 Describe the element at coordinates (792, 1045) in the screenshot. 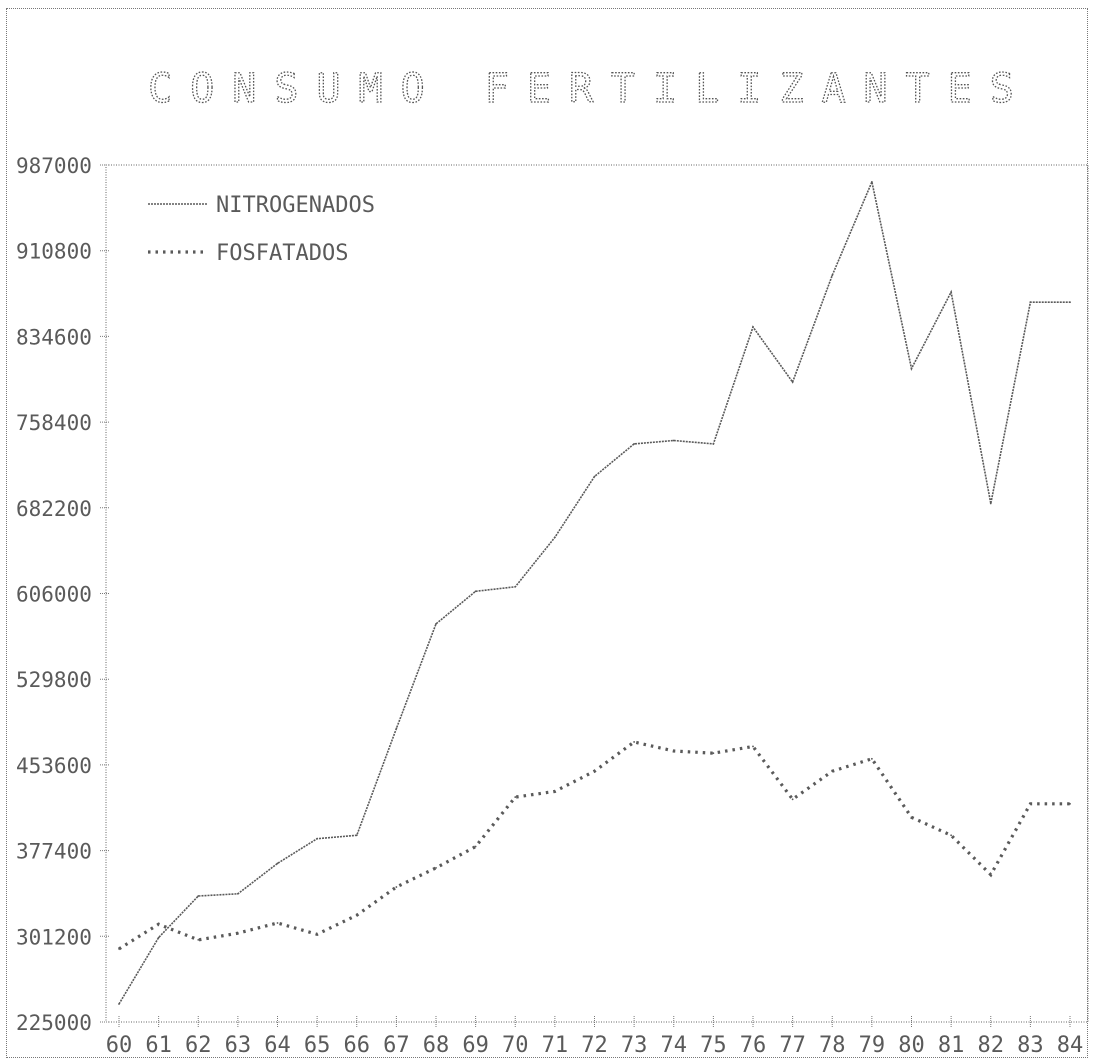

I see `x-tick-label: 77` at that location.